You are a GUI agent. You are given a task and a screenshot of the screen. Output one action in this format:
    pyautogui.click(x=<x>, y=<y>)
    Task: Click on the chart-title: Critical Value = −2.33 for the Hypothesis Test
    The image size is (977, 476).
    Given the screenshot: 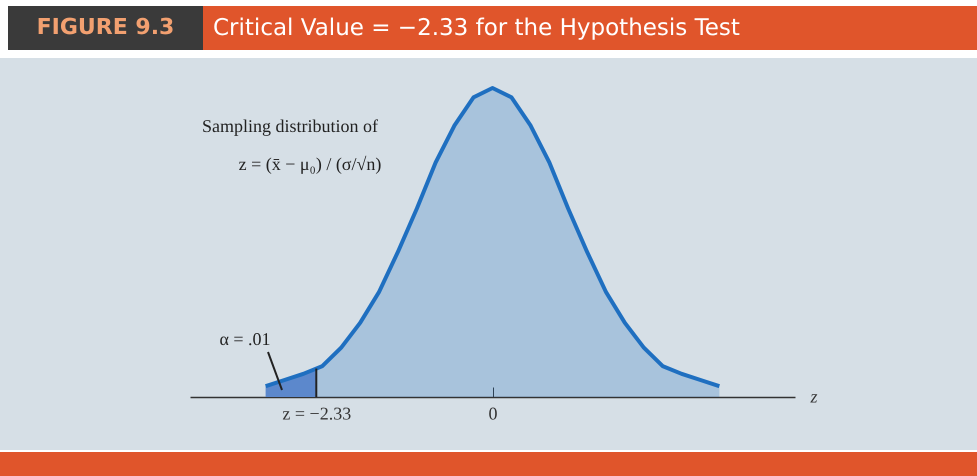 What is the action you would take?
    pyautogui.click(x=590, y=28)
    